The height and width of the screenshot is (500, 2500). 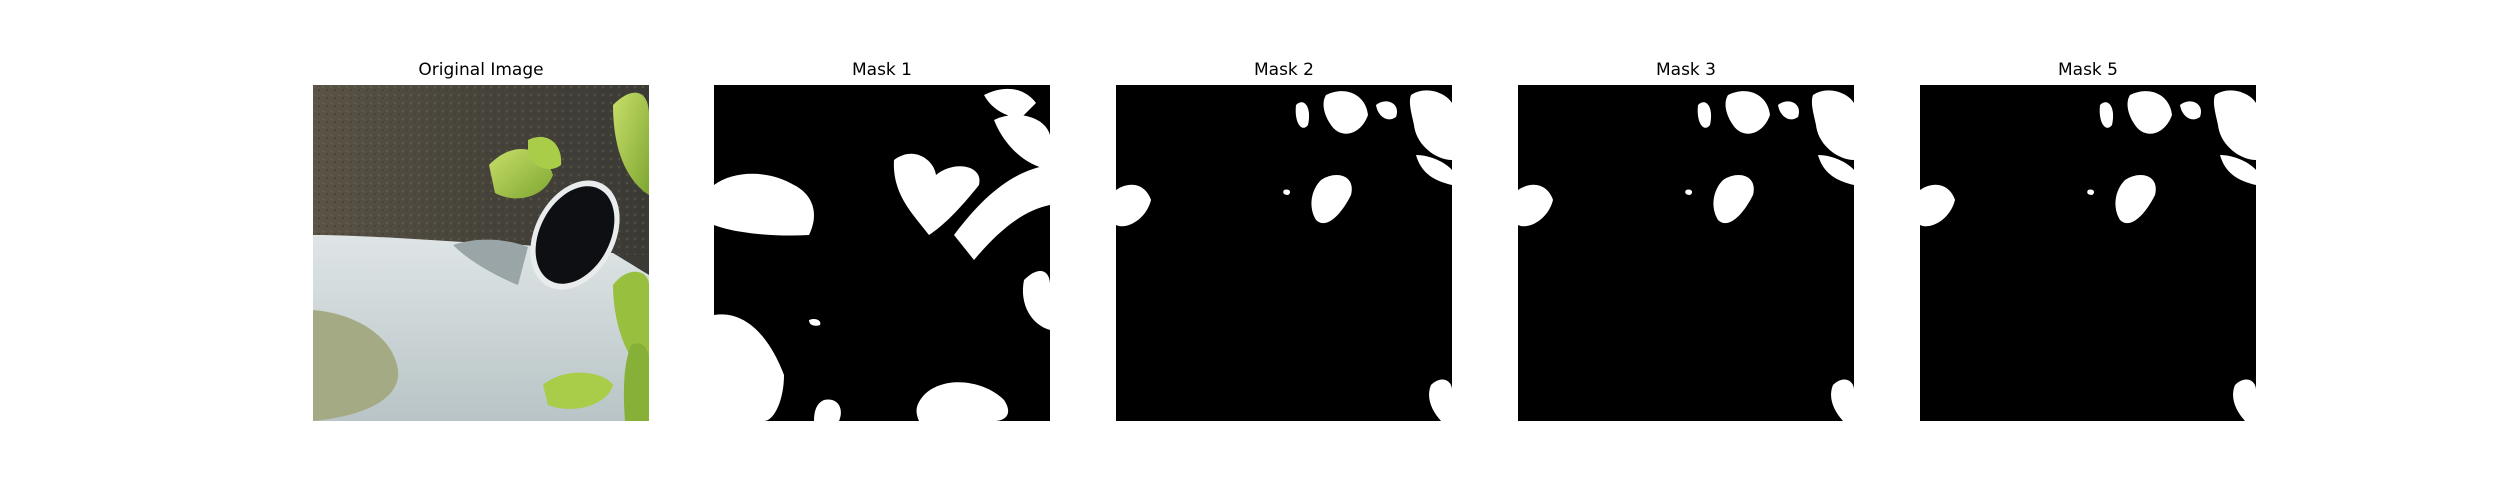 What do you see at coordinates (481, 70) in the screenshot?
I see `panel-title-original: Original Image` at bounding box center [481, 70].